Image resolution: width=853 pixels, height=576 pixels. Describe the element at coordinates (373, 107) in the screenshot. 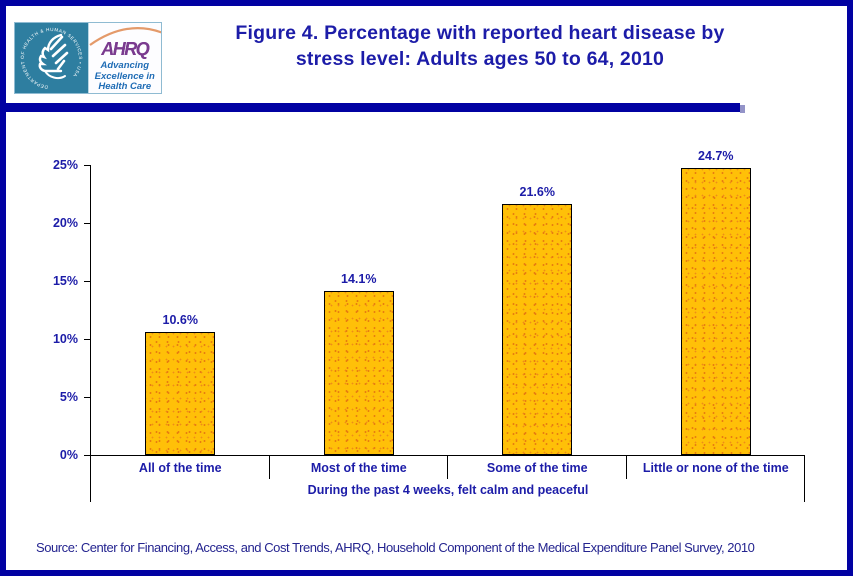

I see `header-divider-rule` at that location.